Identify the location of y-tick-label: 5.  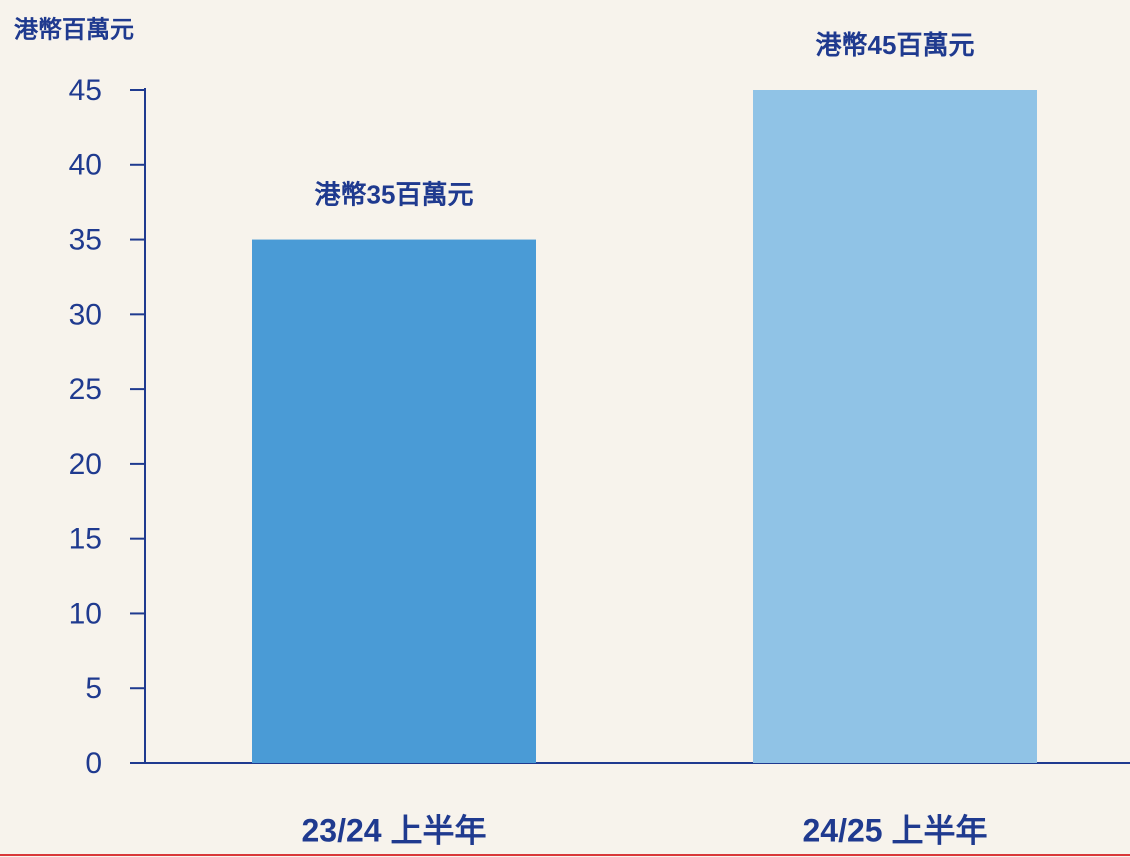
(93, 688).